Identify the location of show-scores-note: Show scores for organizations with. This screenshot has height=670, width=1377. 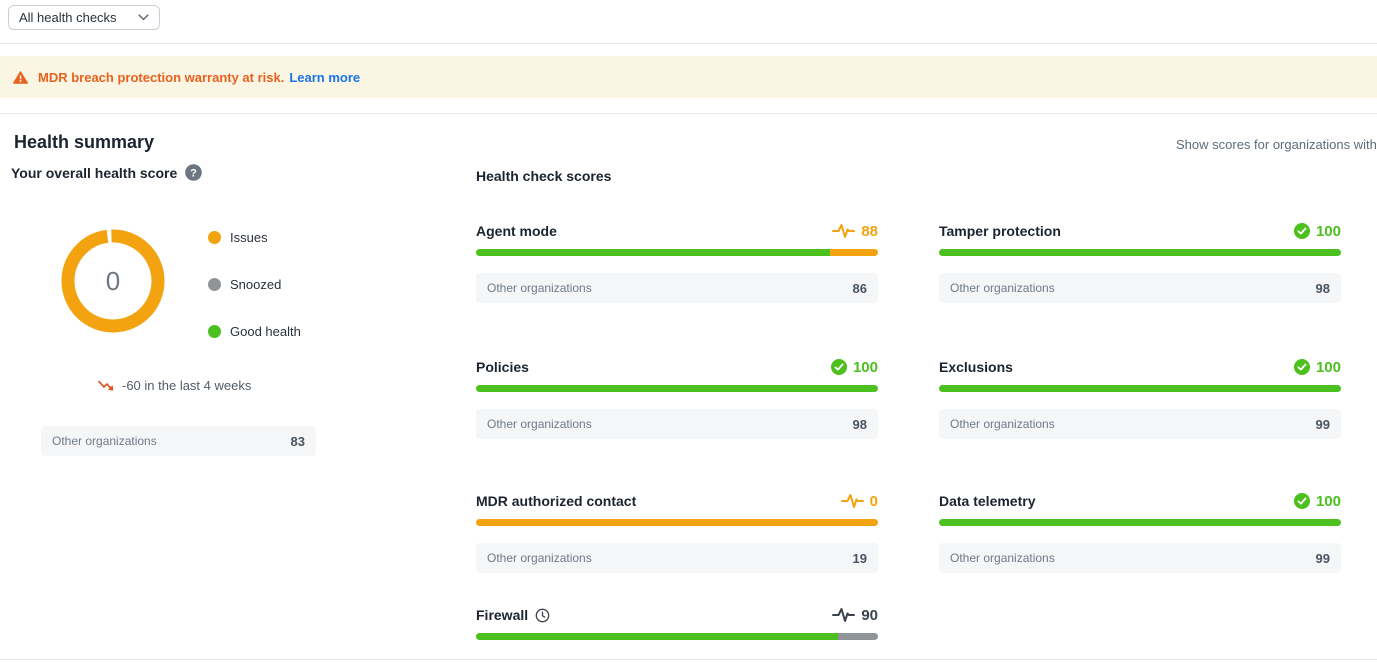
(1276, 144).